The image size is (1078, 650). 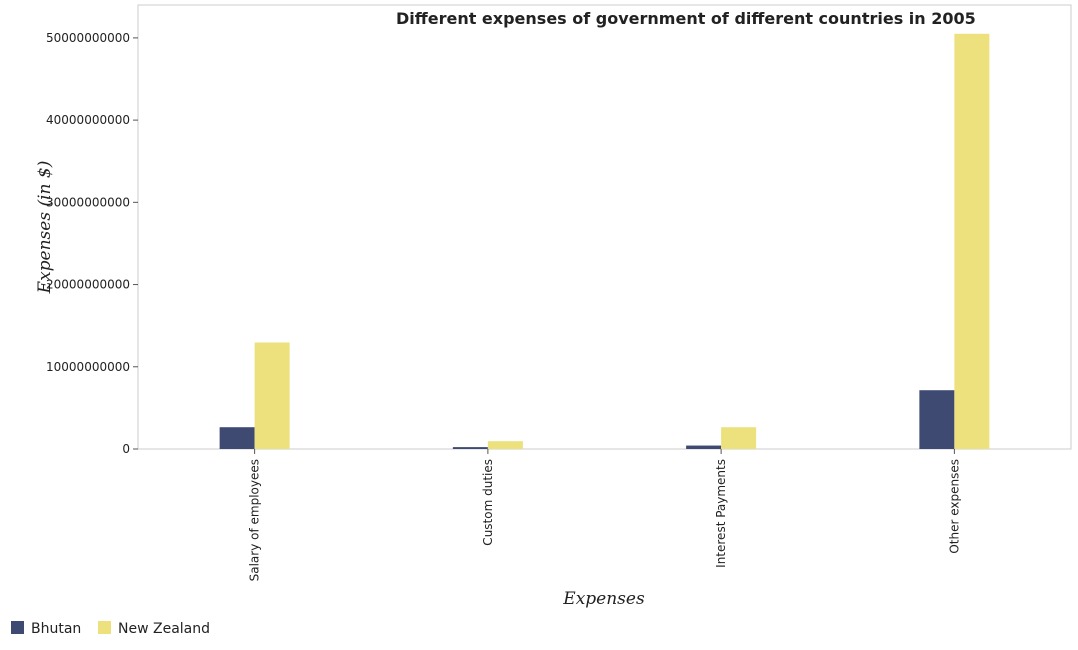 I want to click on x-axis-title: Expenses, so click(x=603, y=599).